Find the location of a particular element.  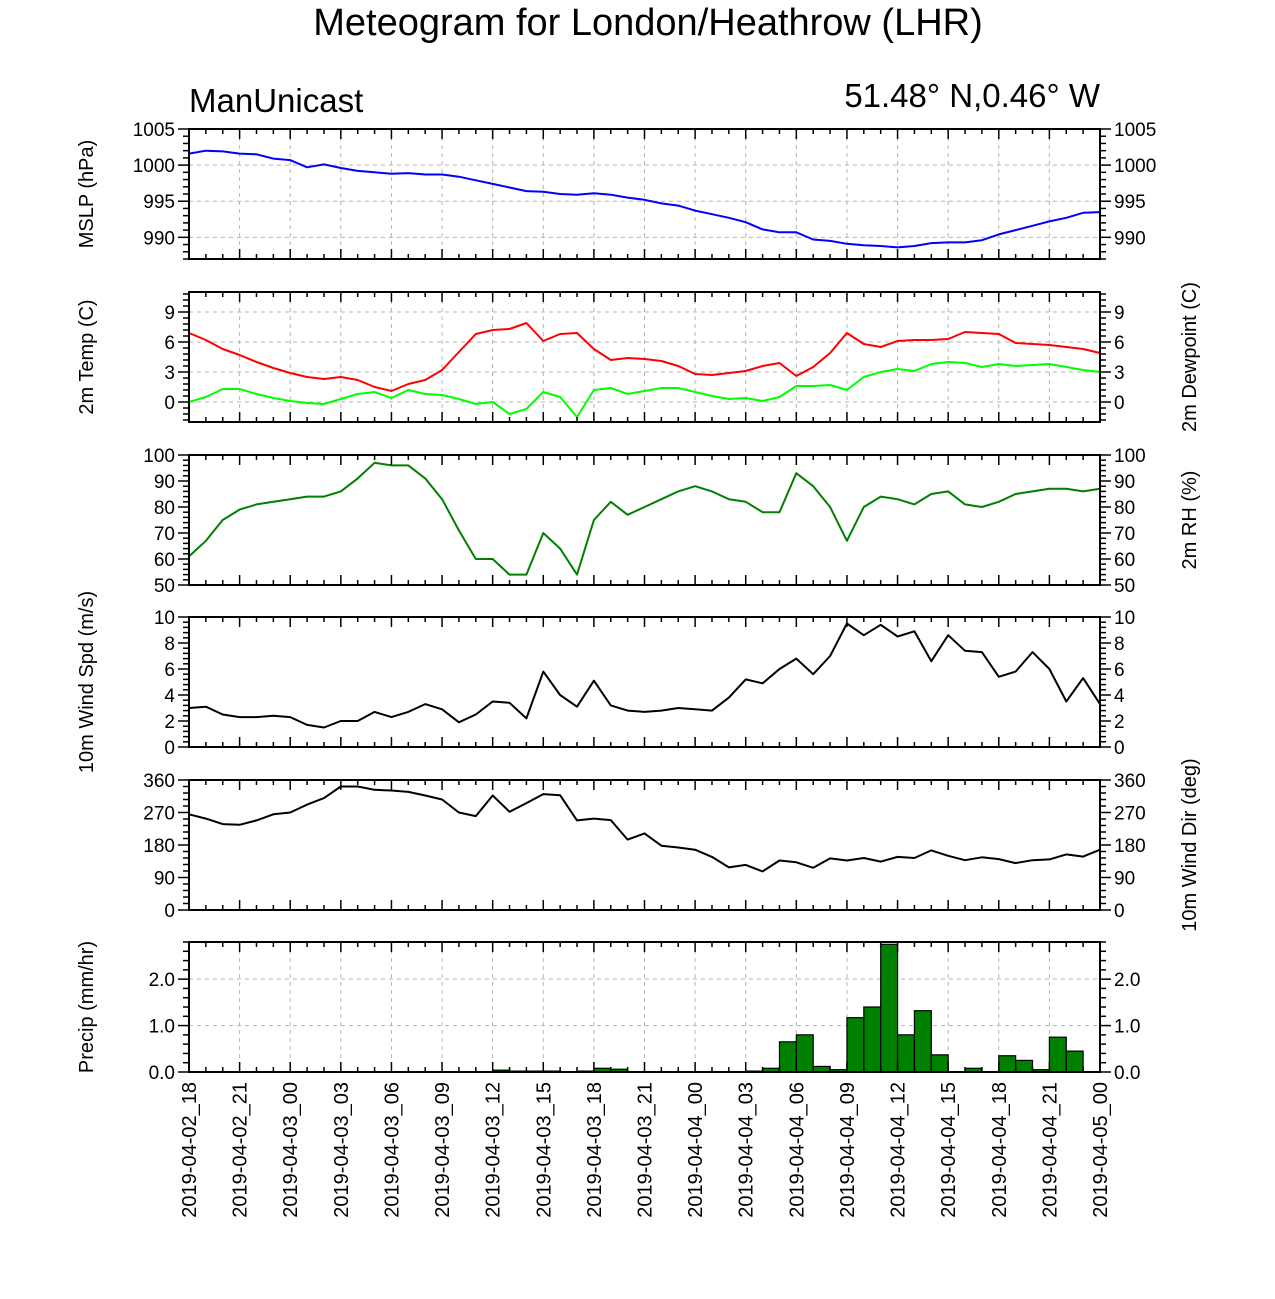

panel-4: 0 0 2 2 4 4 6 6 8 8 10 10 10m Wind Spd (m/s) is located at coordinates (605, 682).